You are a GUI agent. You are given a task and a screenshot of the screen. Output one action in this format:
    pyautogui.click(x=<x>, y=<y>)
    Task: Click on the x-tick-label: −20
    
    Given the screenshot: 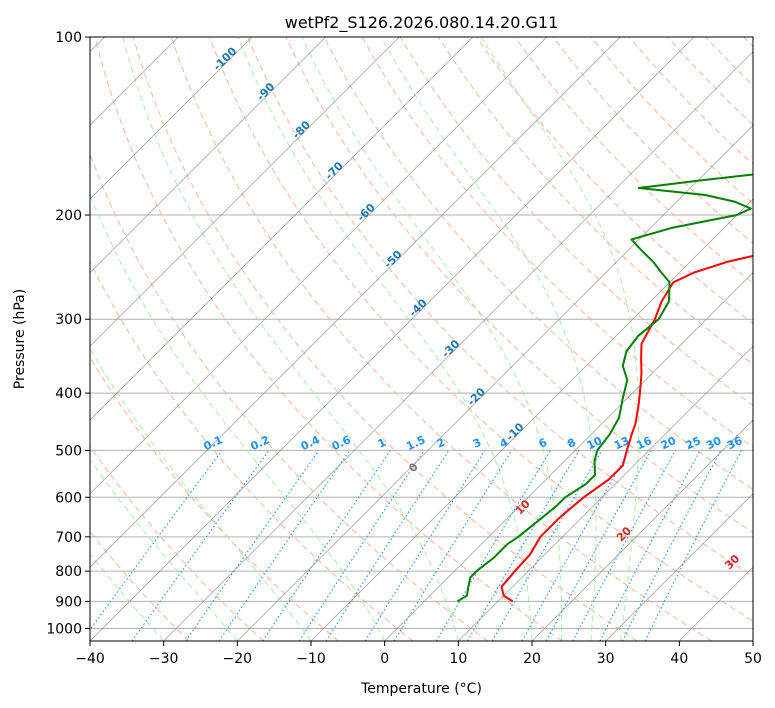 What is the action you would take?
    pyautogui.click(x=238, y=659)
    